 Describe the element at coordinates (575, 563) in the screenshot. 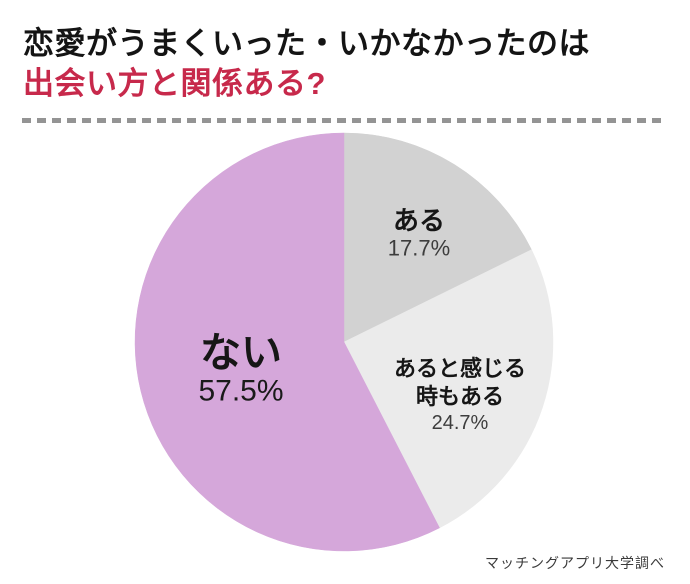

I see `source-credit: マッチングアプリ大学調べ` at that location.